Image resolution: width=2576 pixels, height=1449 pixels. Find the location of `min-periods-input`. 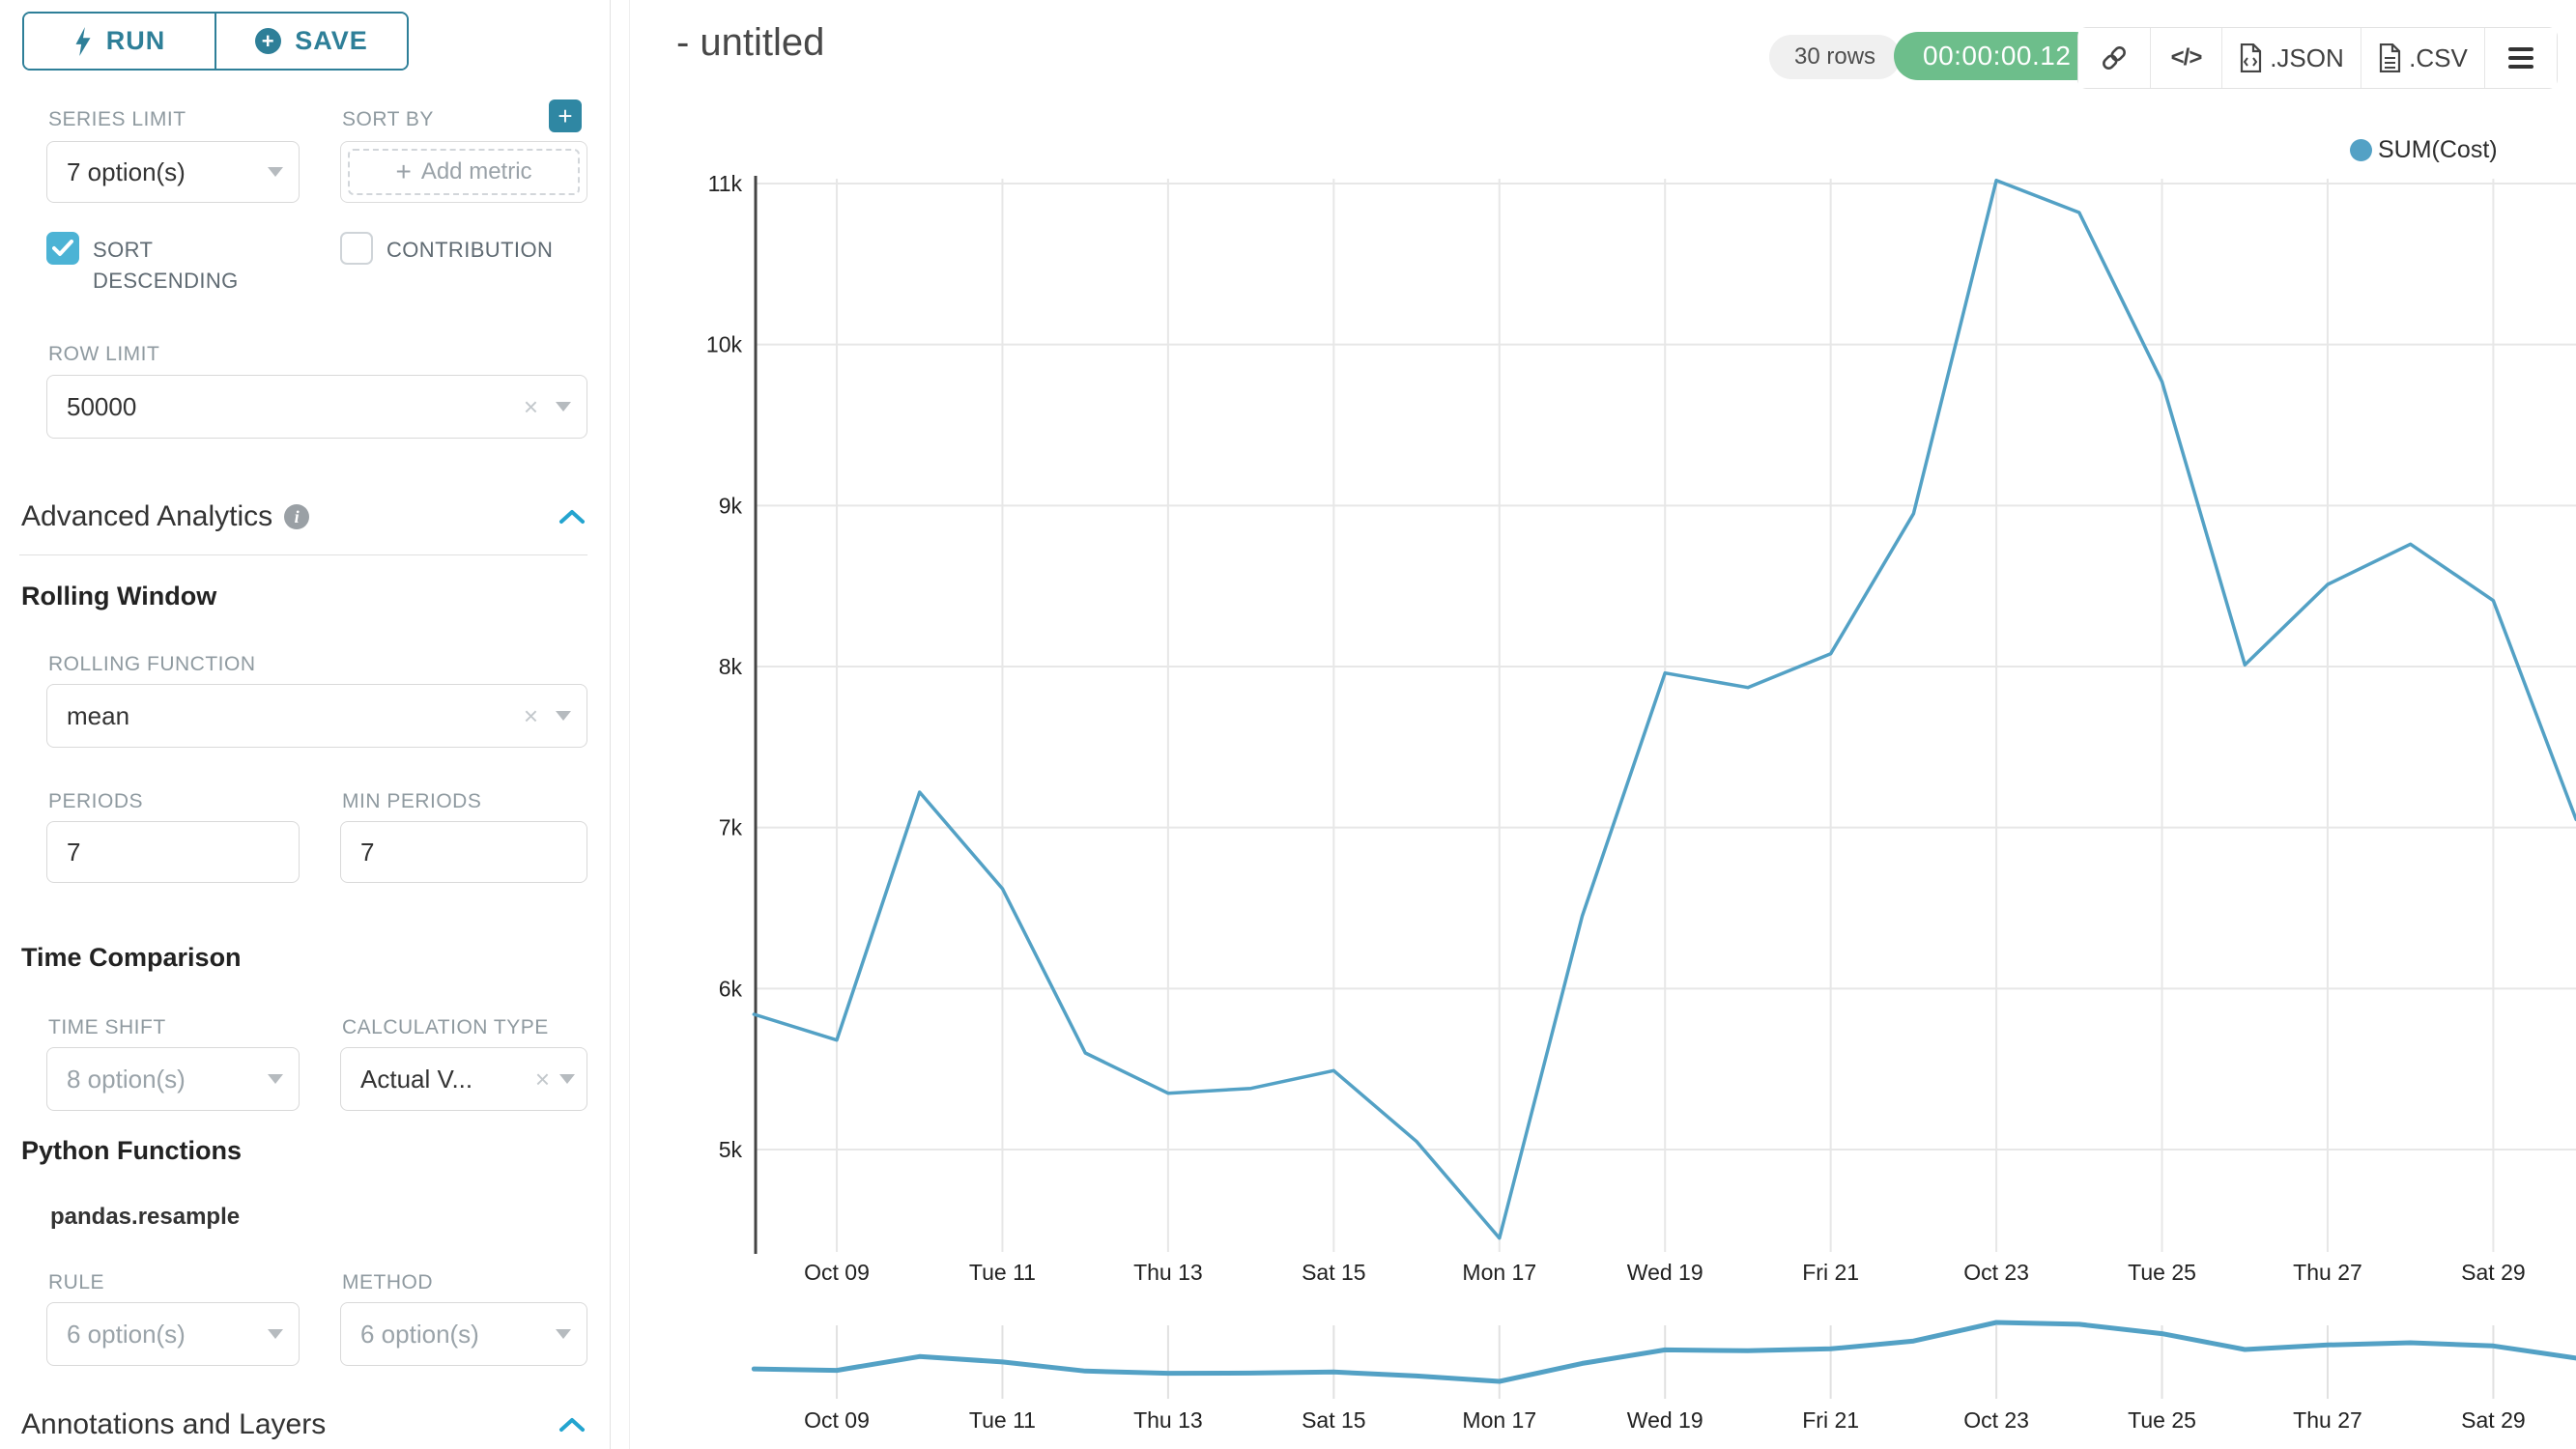

min-periods-input is located at coordinates (464, 852).